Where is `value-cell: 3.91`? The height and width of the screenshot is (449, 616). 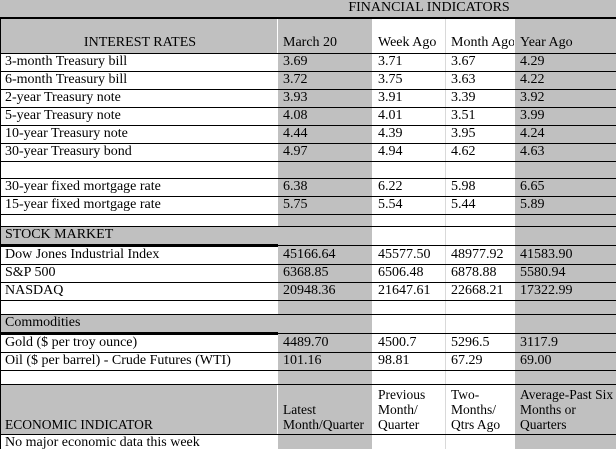
value-cell: 3.91 is located at coordinates (409, 98).